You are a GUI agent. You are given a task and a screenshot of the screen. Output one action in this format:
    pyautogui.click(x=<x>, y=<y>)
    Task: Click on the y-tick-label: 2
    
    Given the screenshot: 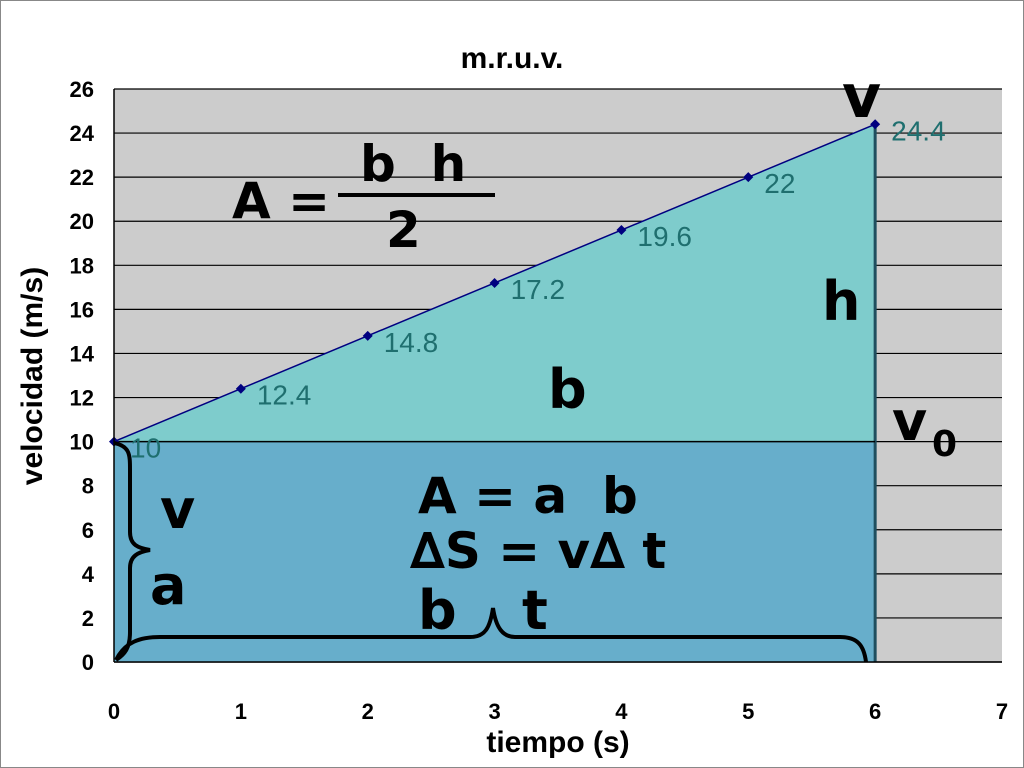 What is the action you would take?
    pyautogui.click(x=88, y=618)
    